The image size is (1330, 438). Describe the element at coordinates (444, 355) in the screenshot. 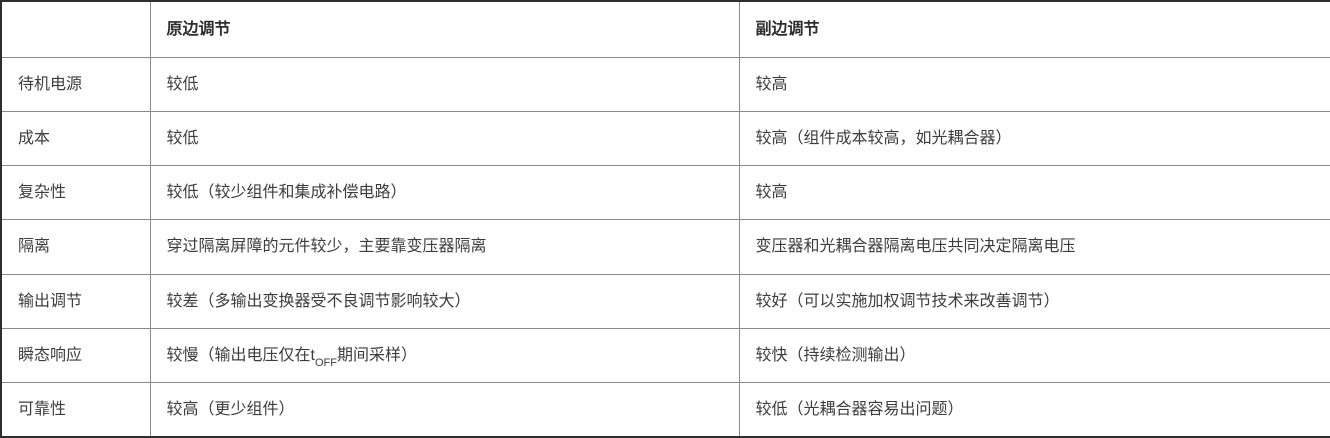

I see `primary-cell: 较慢（输出电压仅在tOFF期间采样）` at that location.